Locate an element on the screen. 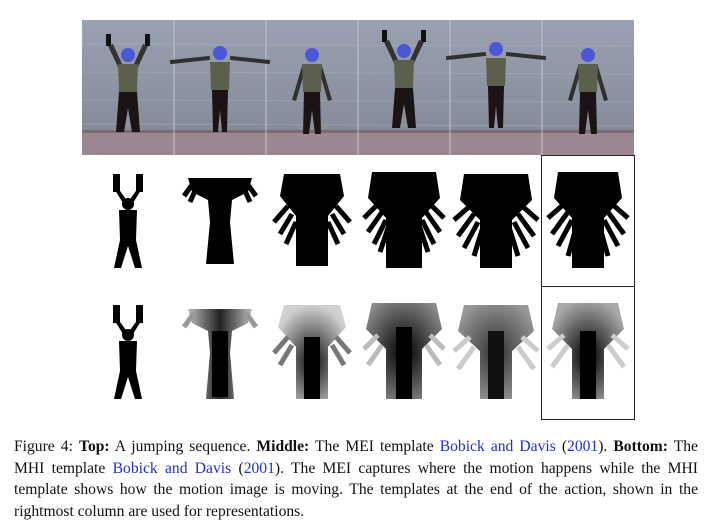 The image size is (712, 524). middle-description: The MEI template is located at coordinates (374, 446).